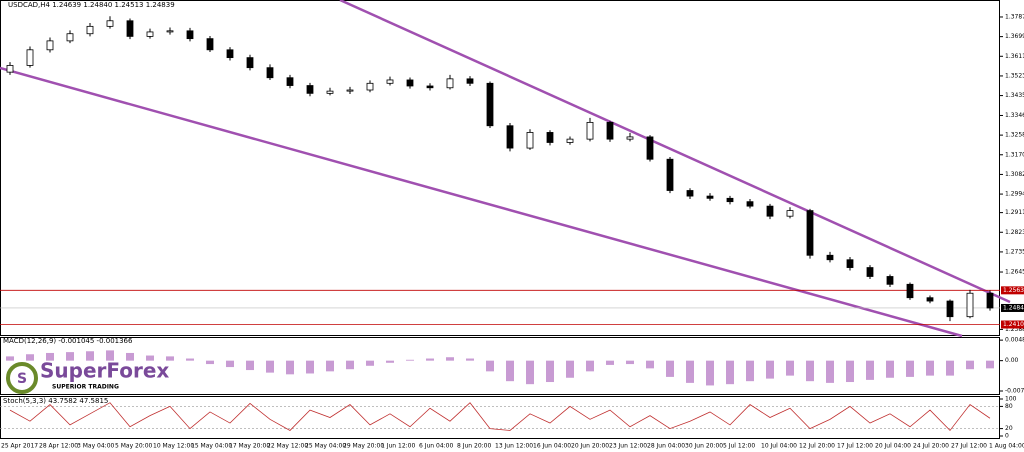  What do you see at coordinates (1009, 428) in the screenshot?
I see `stoch-tick-label: 20` at bounding box center [1009, 428].